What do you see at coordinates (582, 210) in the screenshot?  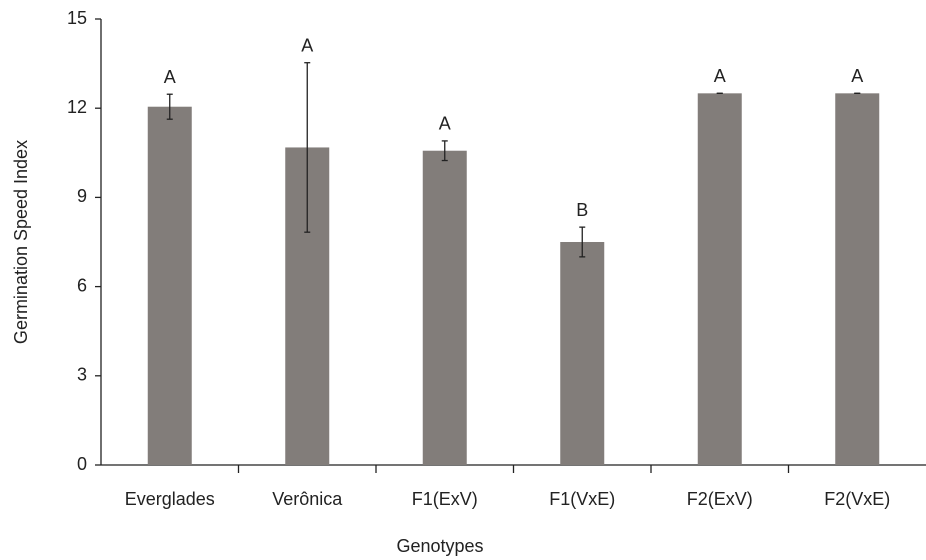 I see `significance-letter: B` at bounding box center [582, 210].